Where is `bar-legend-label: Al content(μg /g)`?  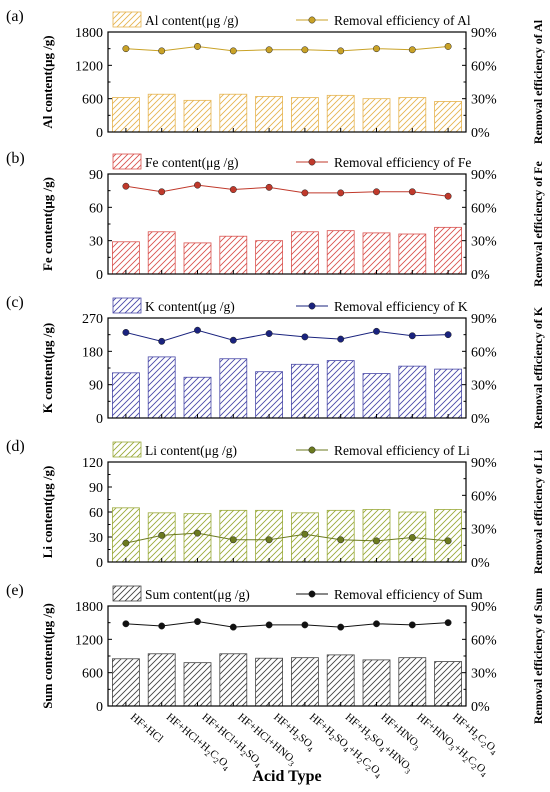 bar-legend-label: Al content(μg /g) is located at coordinates (191, 20).